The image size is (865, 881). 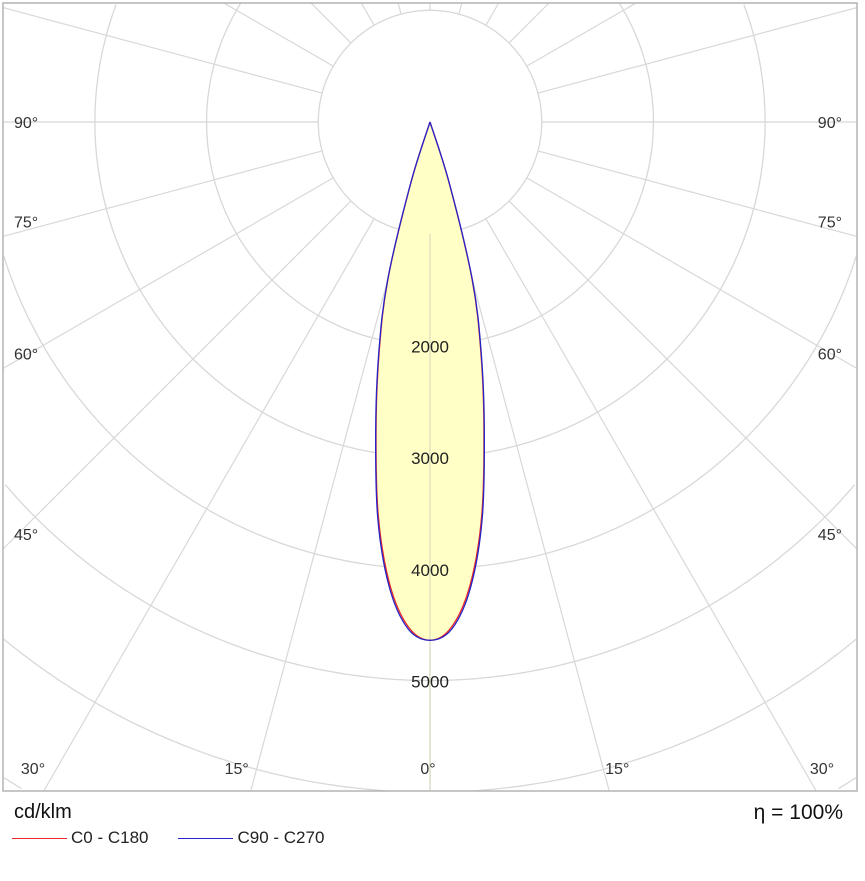 What do you see at coordinates (825, 1) in the screenshot?
I see `angle-label-right: 105°` at bounding box center [825, 1].